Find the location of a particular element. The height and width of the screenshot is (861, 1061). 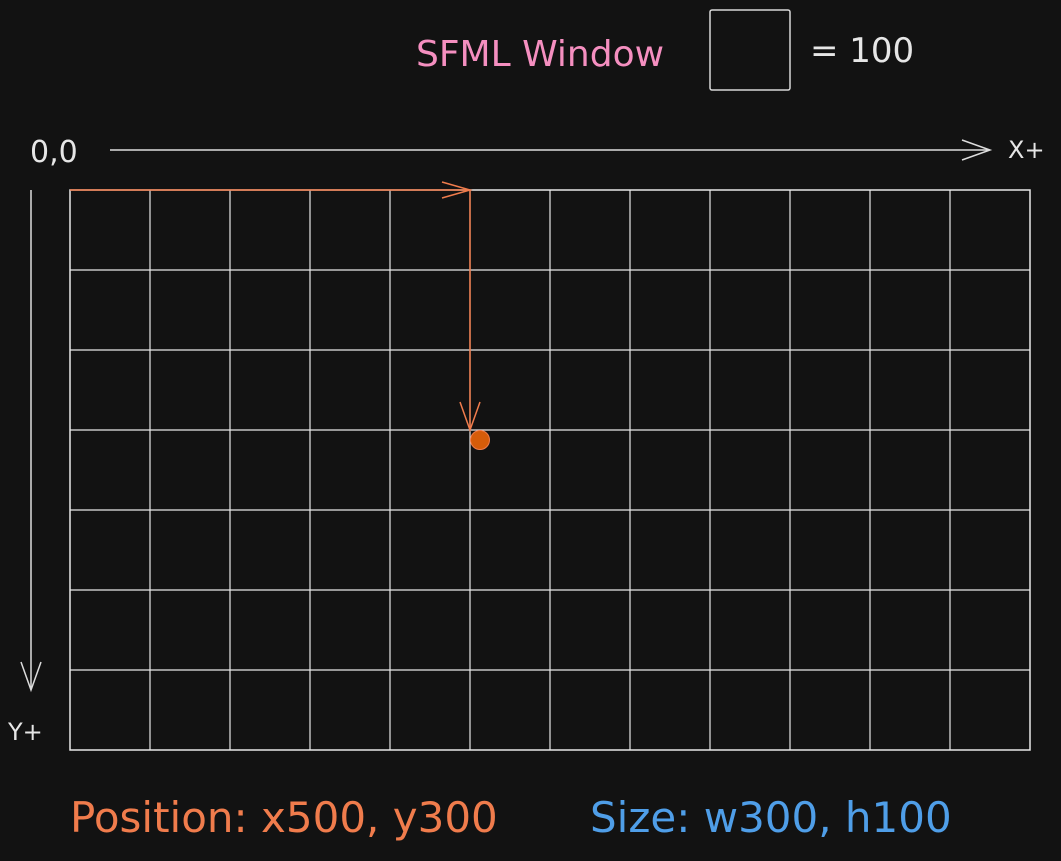

x-axis-label: X+ is located at coordinates (1026, 150).